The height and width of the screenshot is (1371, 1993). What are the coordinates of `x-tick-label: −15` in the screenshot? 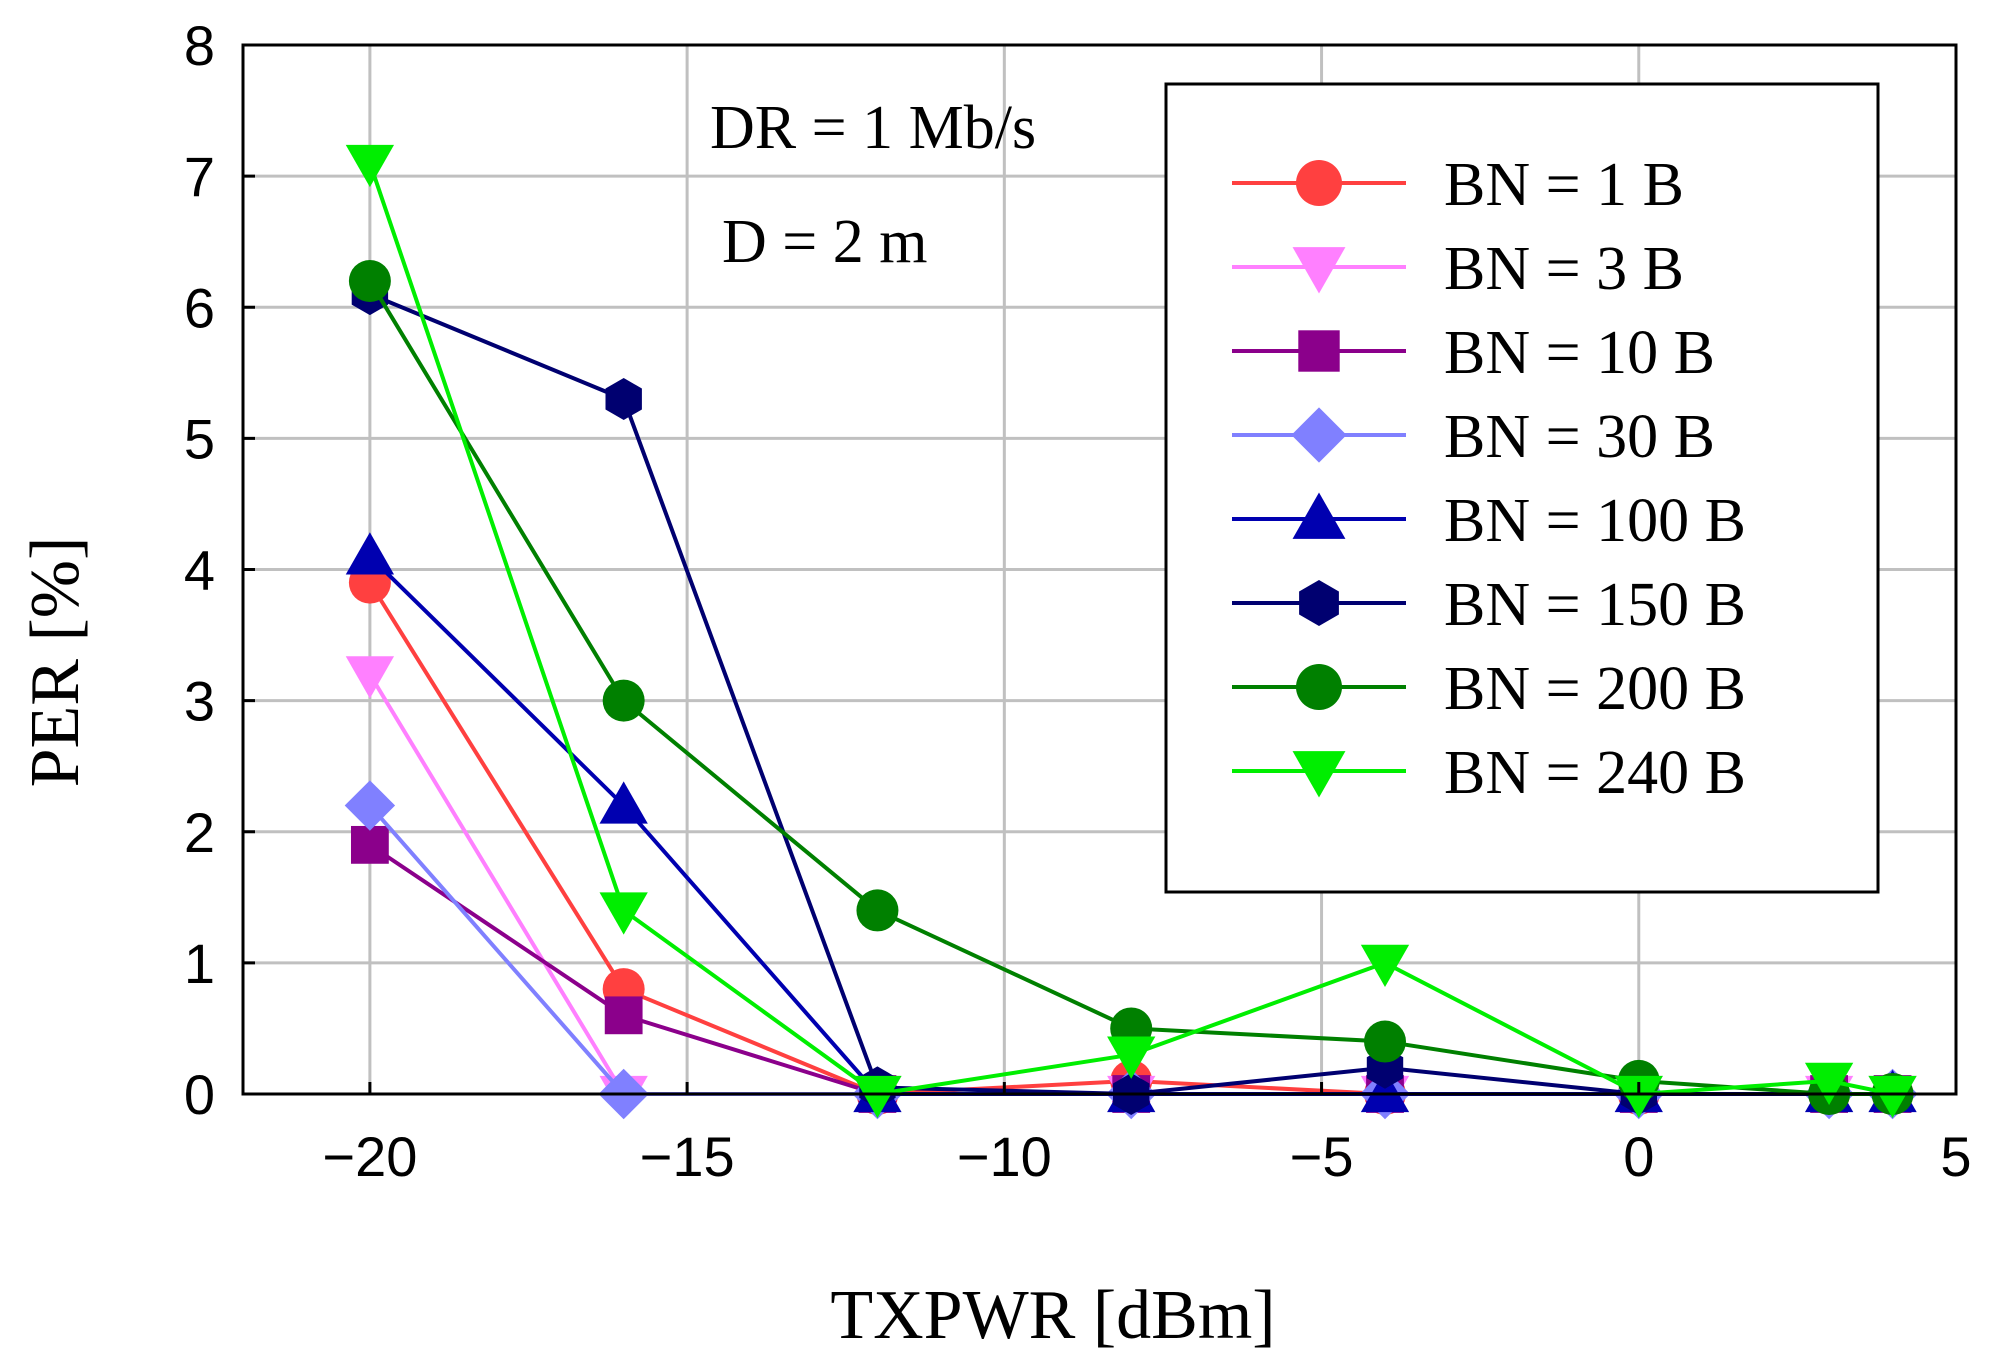 It's located at (687, 1156).